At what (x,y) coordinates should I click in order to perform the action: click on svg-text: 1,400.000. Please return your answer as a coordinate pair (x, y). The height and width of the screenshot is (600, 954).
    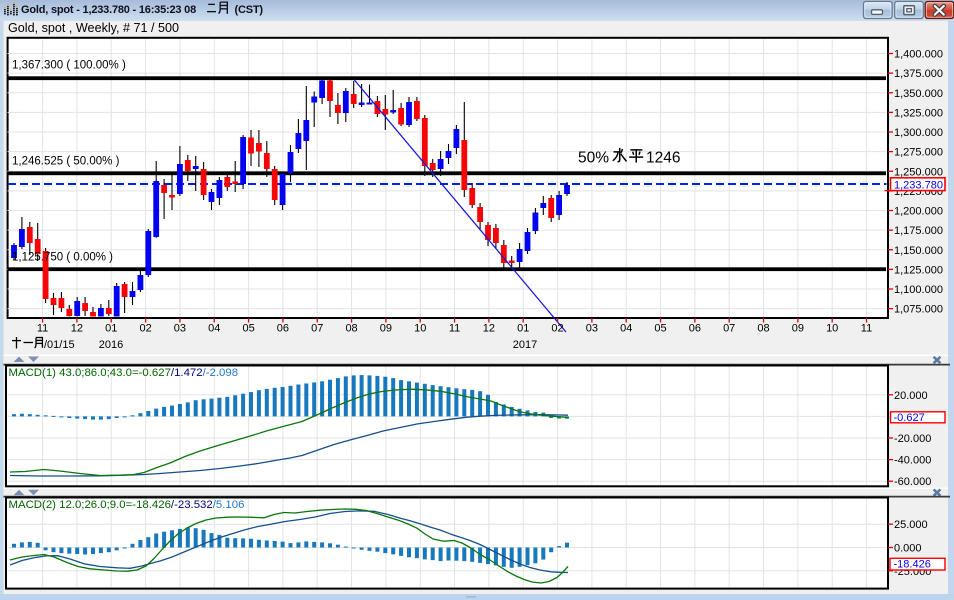
    Looking at the image, I should click on (918, 55).